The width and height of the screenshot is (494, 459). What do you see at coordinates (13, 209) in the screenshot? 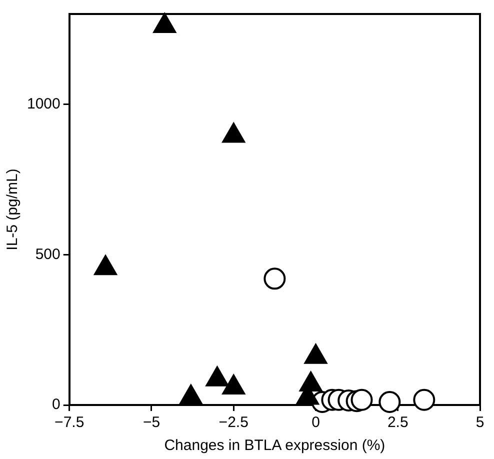
I see `y-axis-title: IL-5 (pg/mL)` at bounding box center [13, 209].